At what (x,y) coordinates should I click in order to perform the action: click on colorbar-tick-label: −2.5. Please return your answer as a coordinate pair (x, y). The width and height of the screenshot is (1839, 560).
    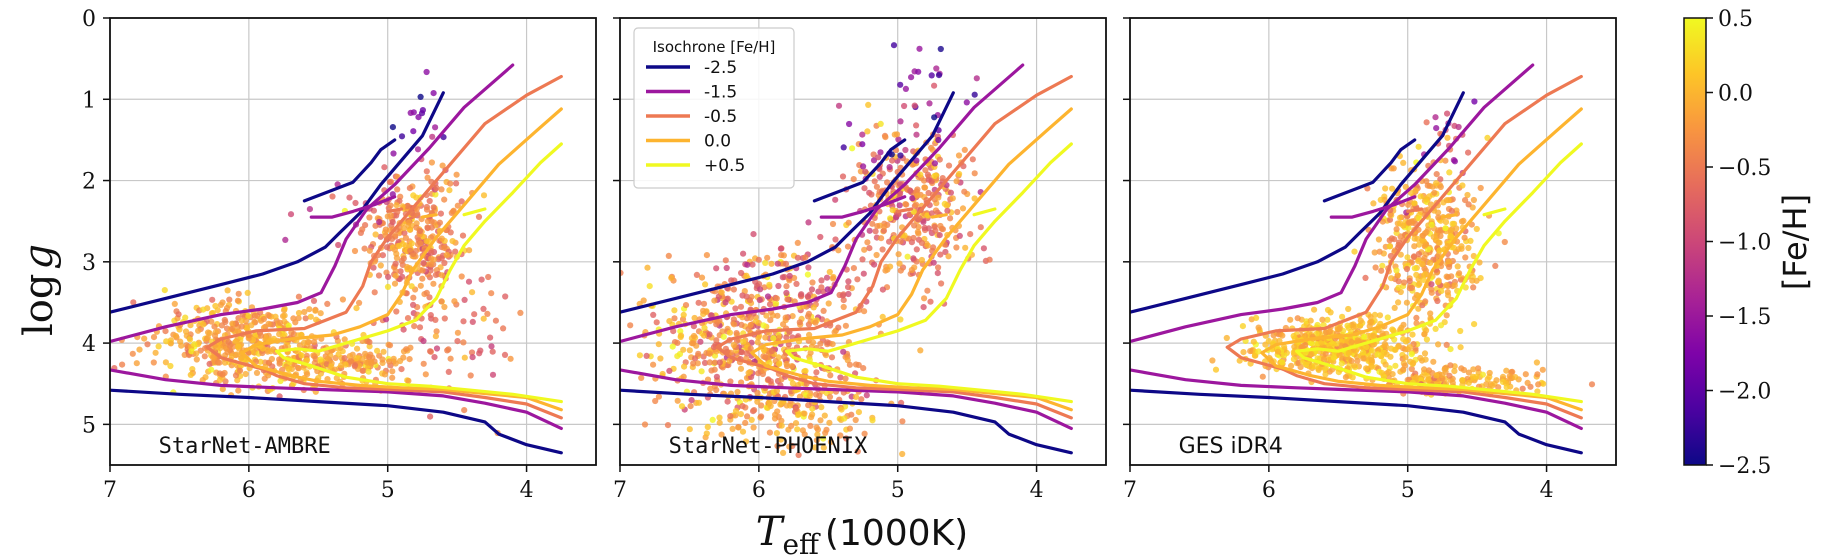
    Looking at the image, I should click on (1744, 466).